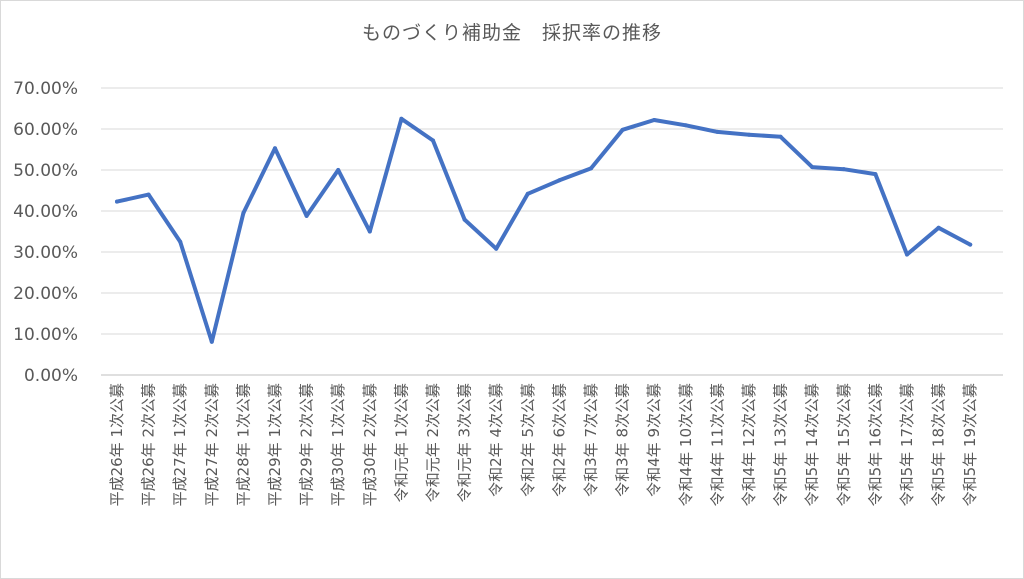  I want to click on x-tick-label: 平成30年 1次公募, so click(338, 444).